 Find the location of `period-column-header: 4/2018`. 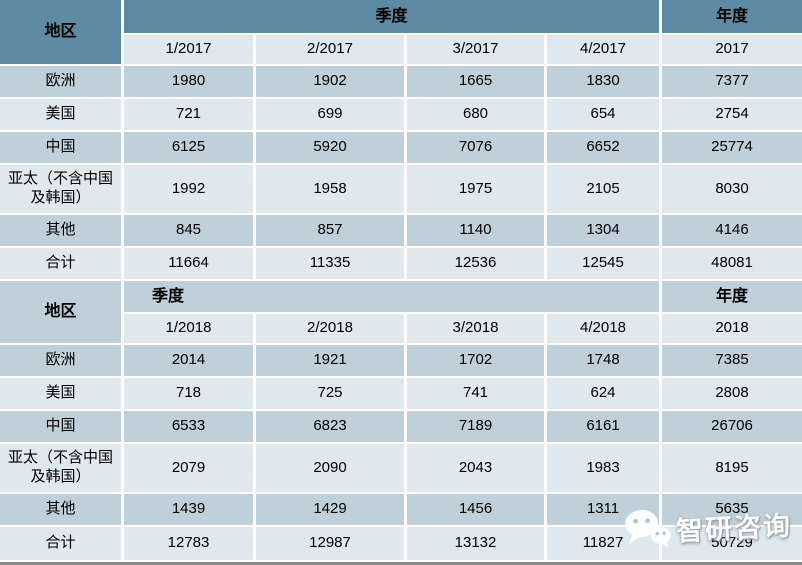

period-column-header: 4/2018 is located at coordinates (603, 328).